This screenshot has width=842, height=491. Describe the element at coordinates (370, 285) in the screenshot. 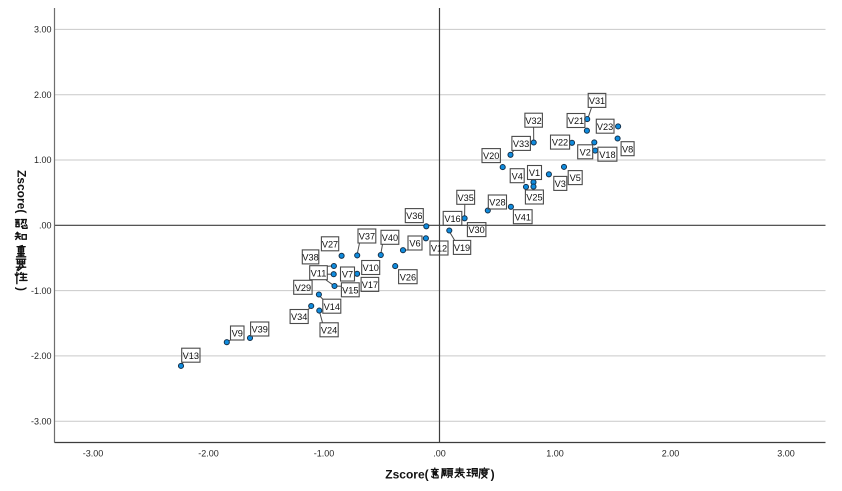

I see `svg-text: V17` at that location.